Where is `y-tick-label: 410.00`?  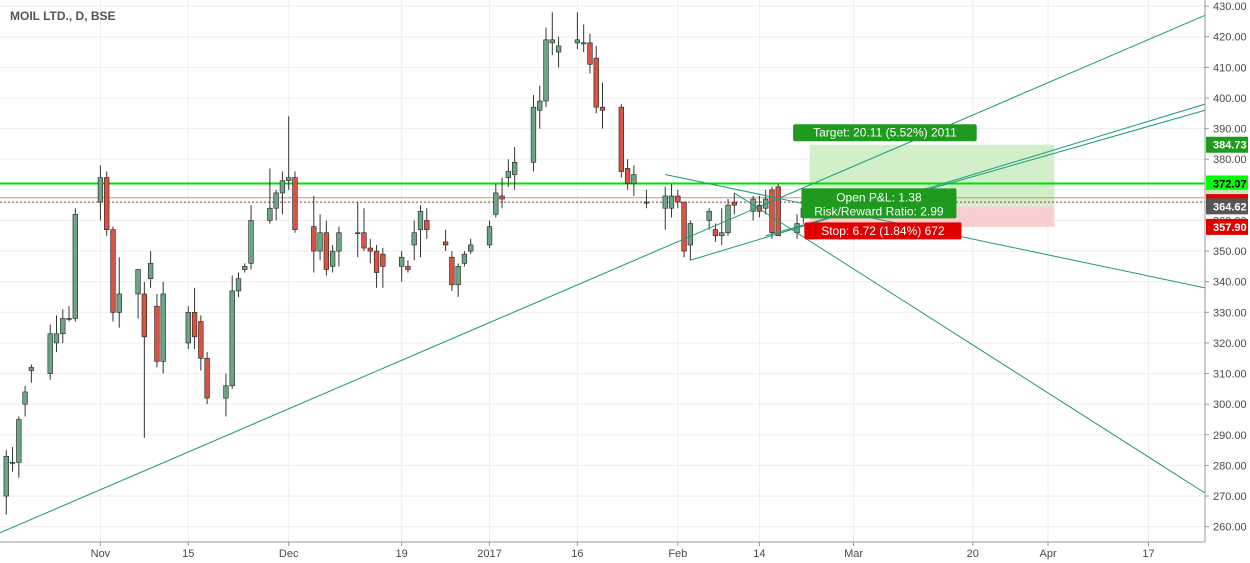 y-tick-label: 410.00 is located at coordinates (1230, 68).